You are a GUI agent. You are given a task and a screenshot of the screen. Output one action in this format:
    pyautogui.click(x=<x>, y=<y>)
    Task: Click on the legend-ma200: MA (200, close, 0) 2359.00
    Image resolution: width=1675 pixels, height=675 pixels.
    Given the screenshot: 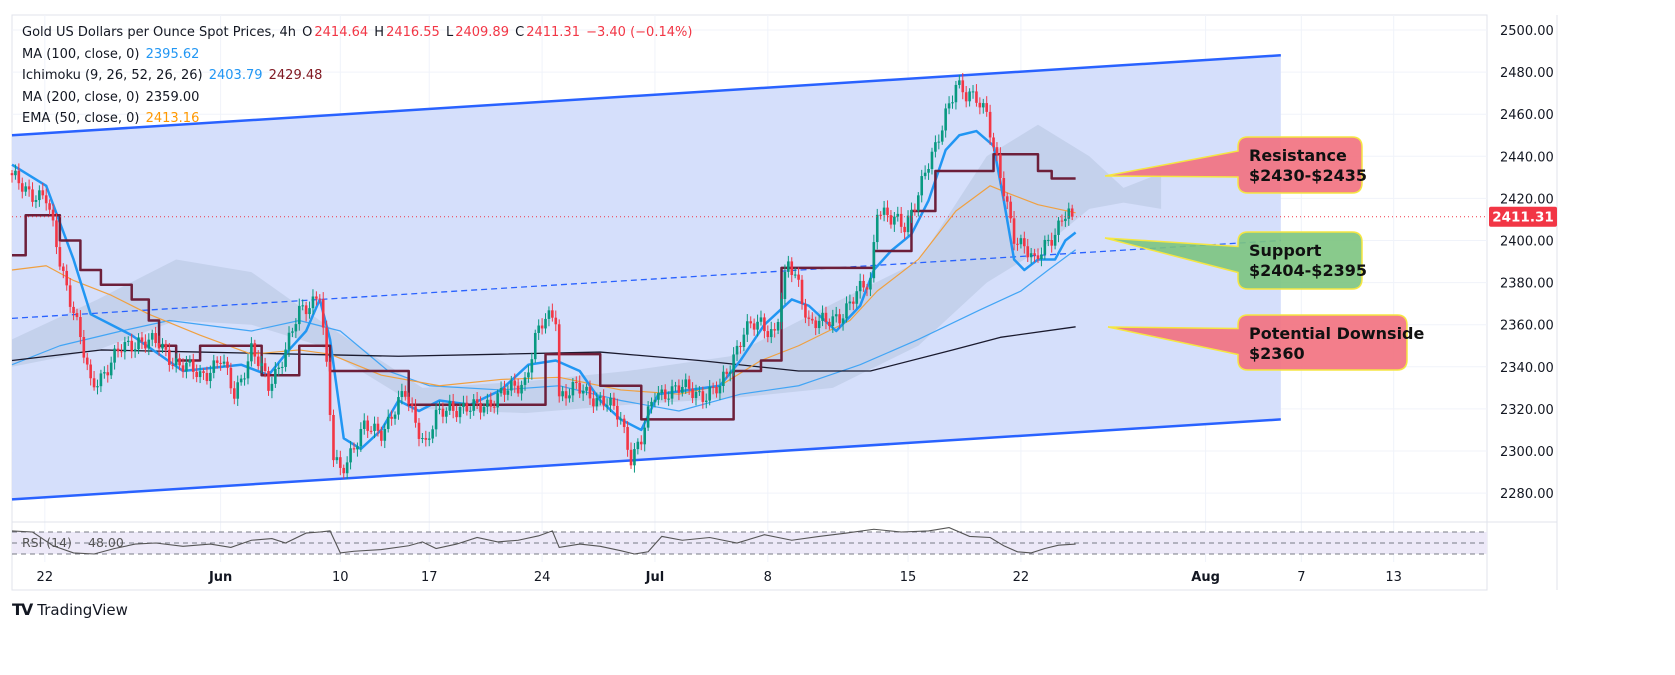 What is the action you would take?
    pyautogui.click(x=358, y=98)
    